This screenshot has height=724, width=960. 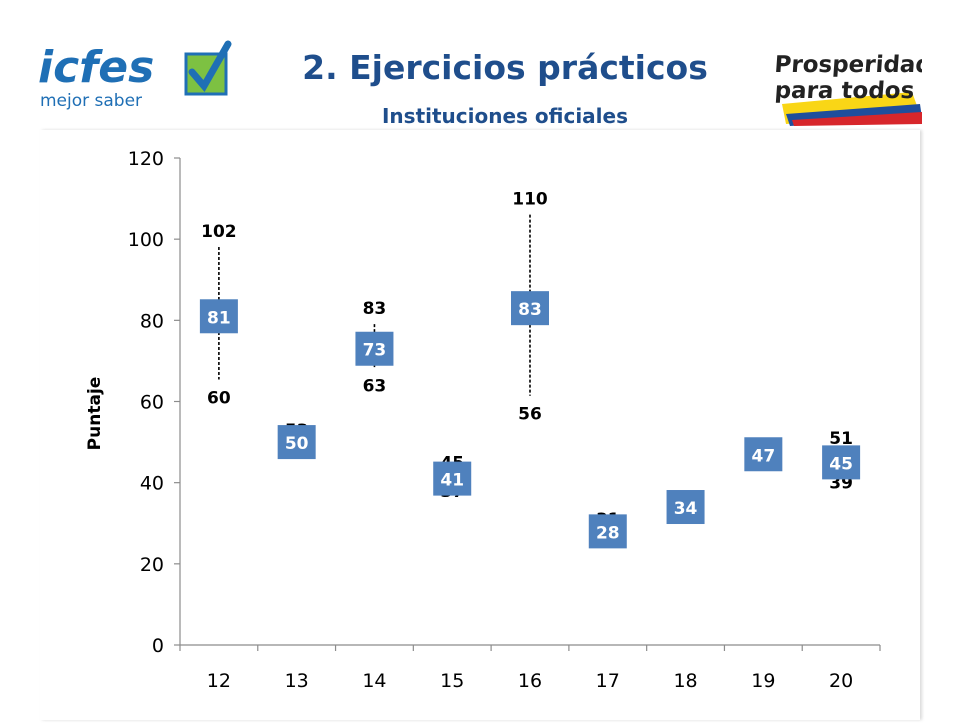 I want to click on min-label: 63, so click(x=375, y=386).